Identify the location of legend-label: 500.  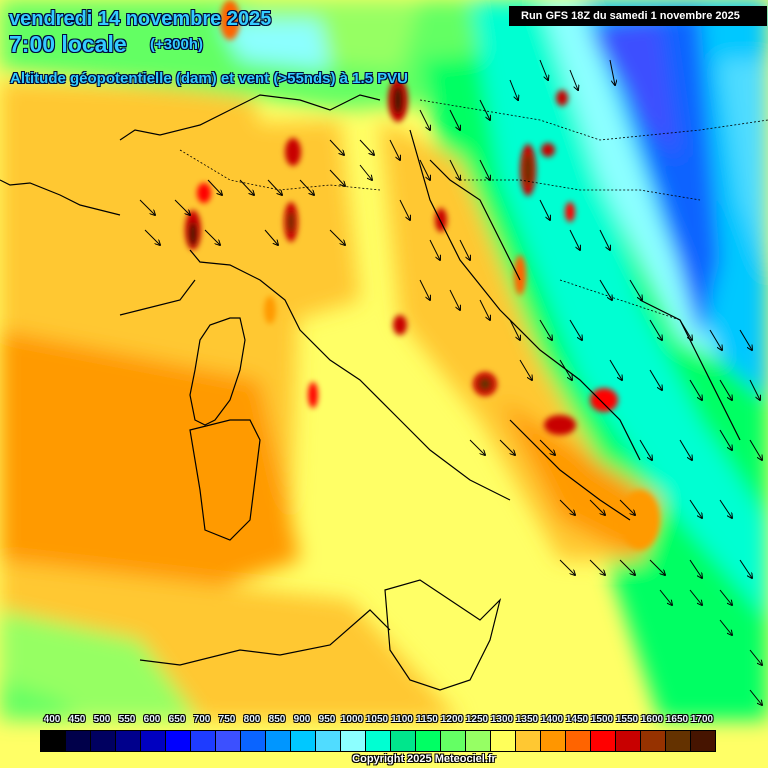
(102, 719).